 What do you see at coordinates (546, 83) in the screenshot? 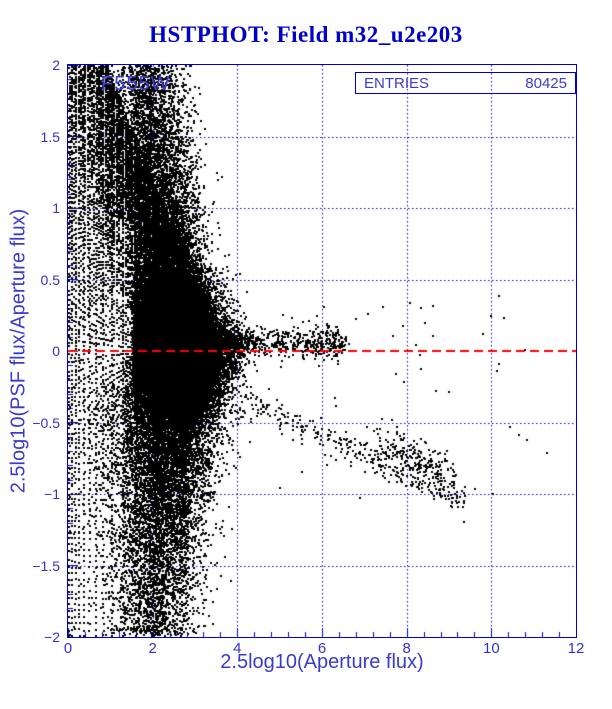
I see `entries-value: 80425` at bounding box center [546, 83].